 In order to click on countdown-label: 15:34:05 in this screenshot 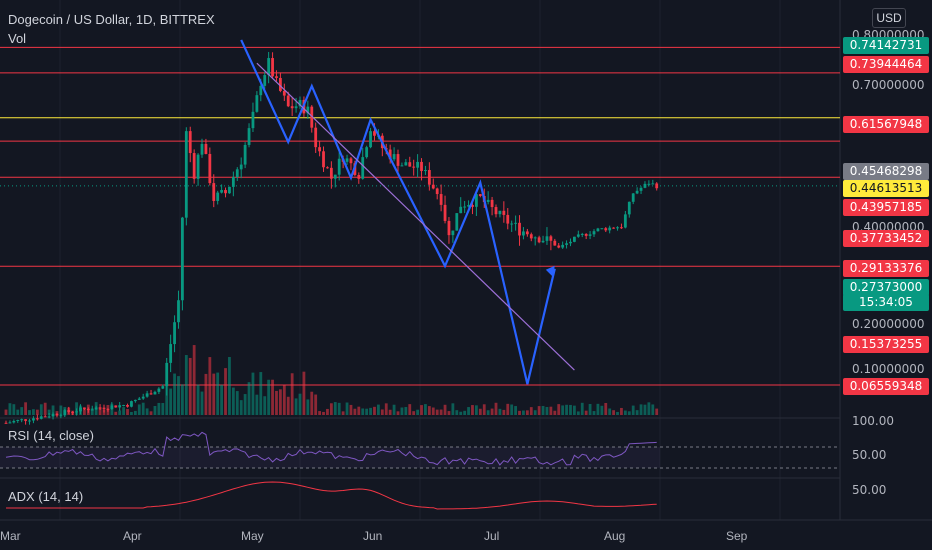, I will do `click(886, 302)`.